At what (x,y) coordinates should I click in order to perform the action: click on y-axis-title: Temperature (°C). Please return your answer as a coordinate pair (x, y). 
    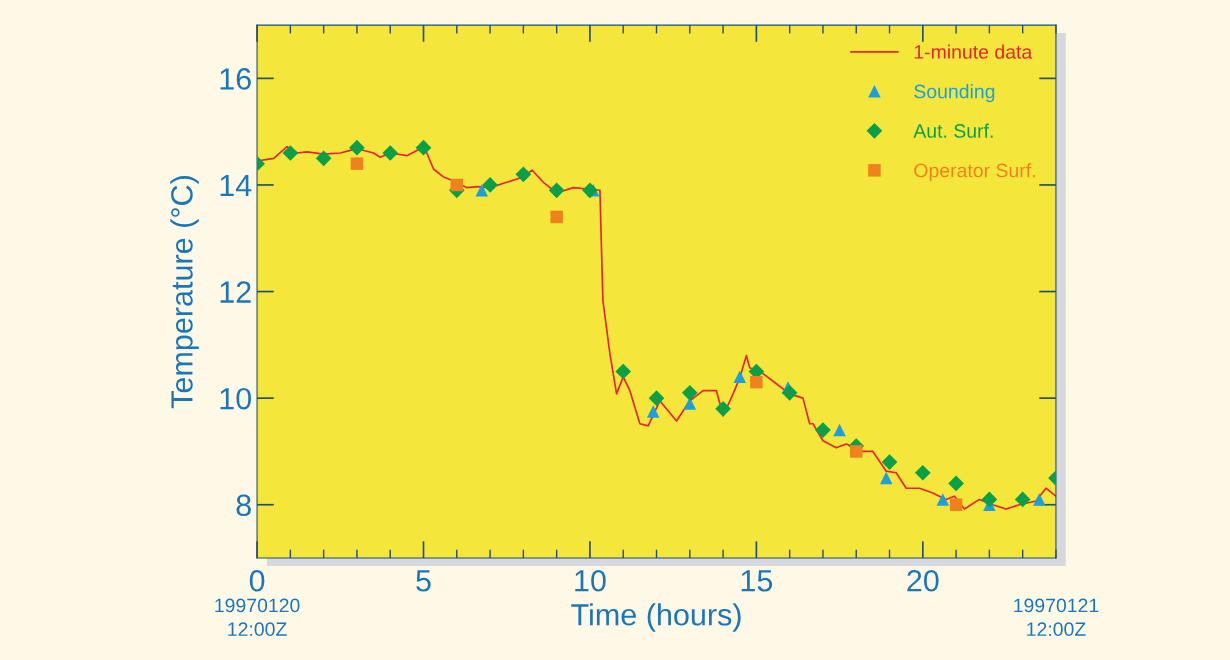
    Looking at the image, I should click on (184, 292).